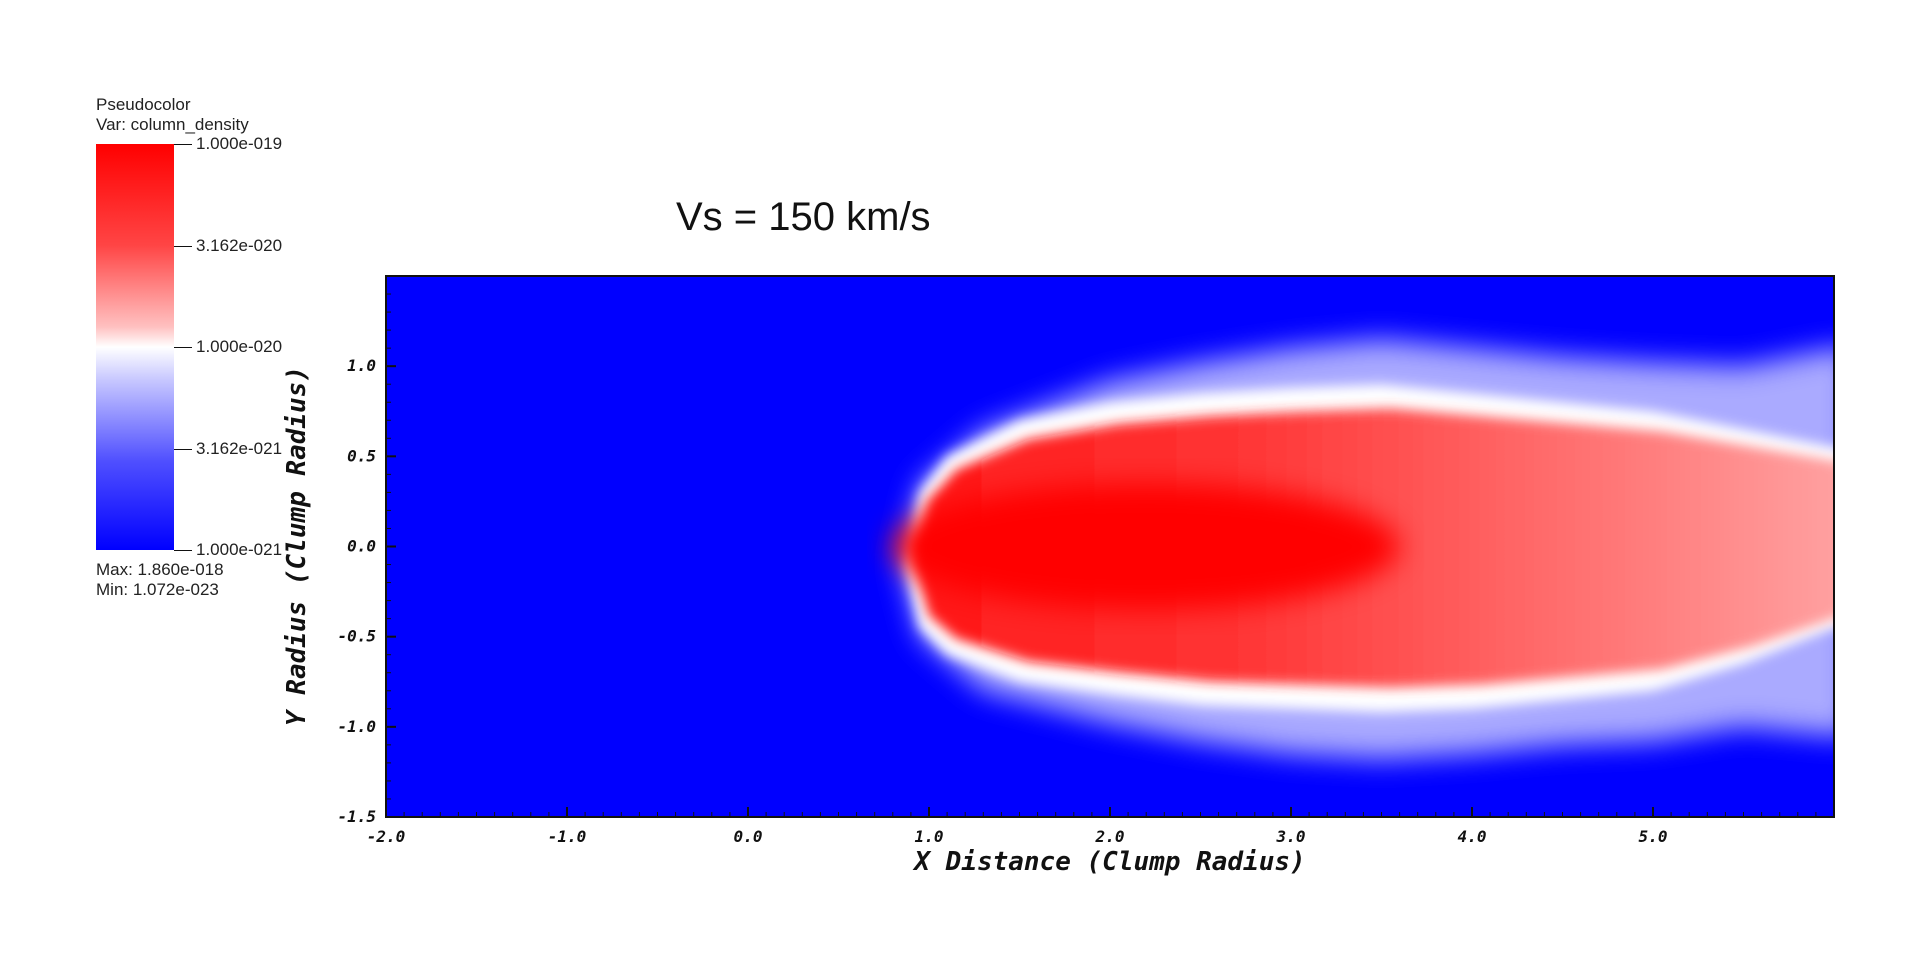 The width and height of the screenshot is (1920, 958). Describe the element at coordinates (1101, 826) in the screenshot. I see `x-axis: -2.0 -1.0 0.0 1.0 2.0 3.0 4.0 5.0` at that location.